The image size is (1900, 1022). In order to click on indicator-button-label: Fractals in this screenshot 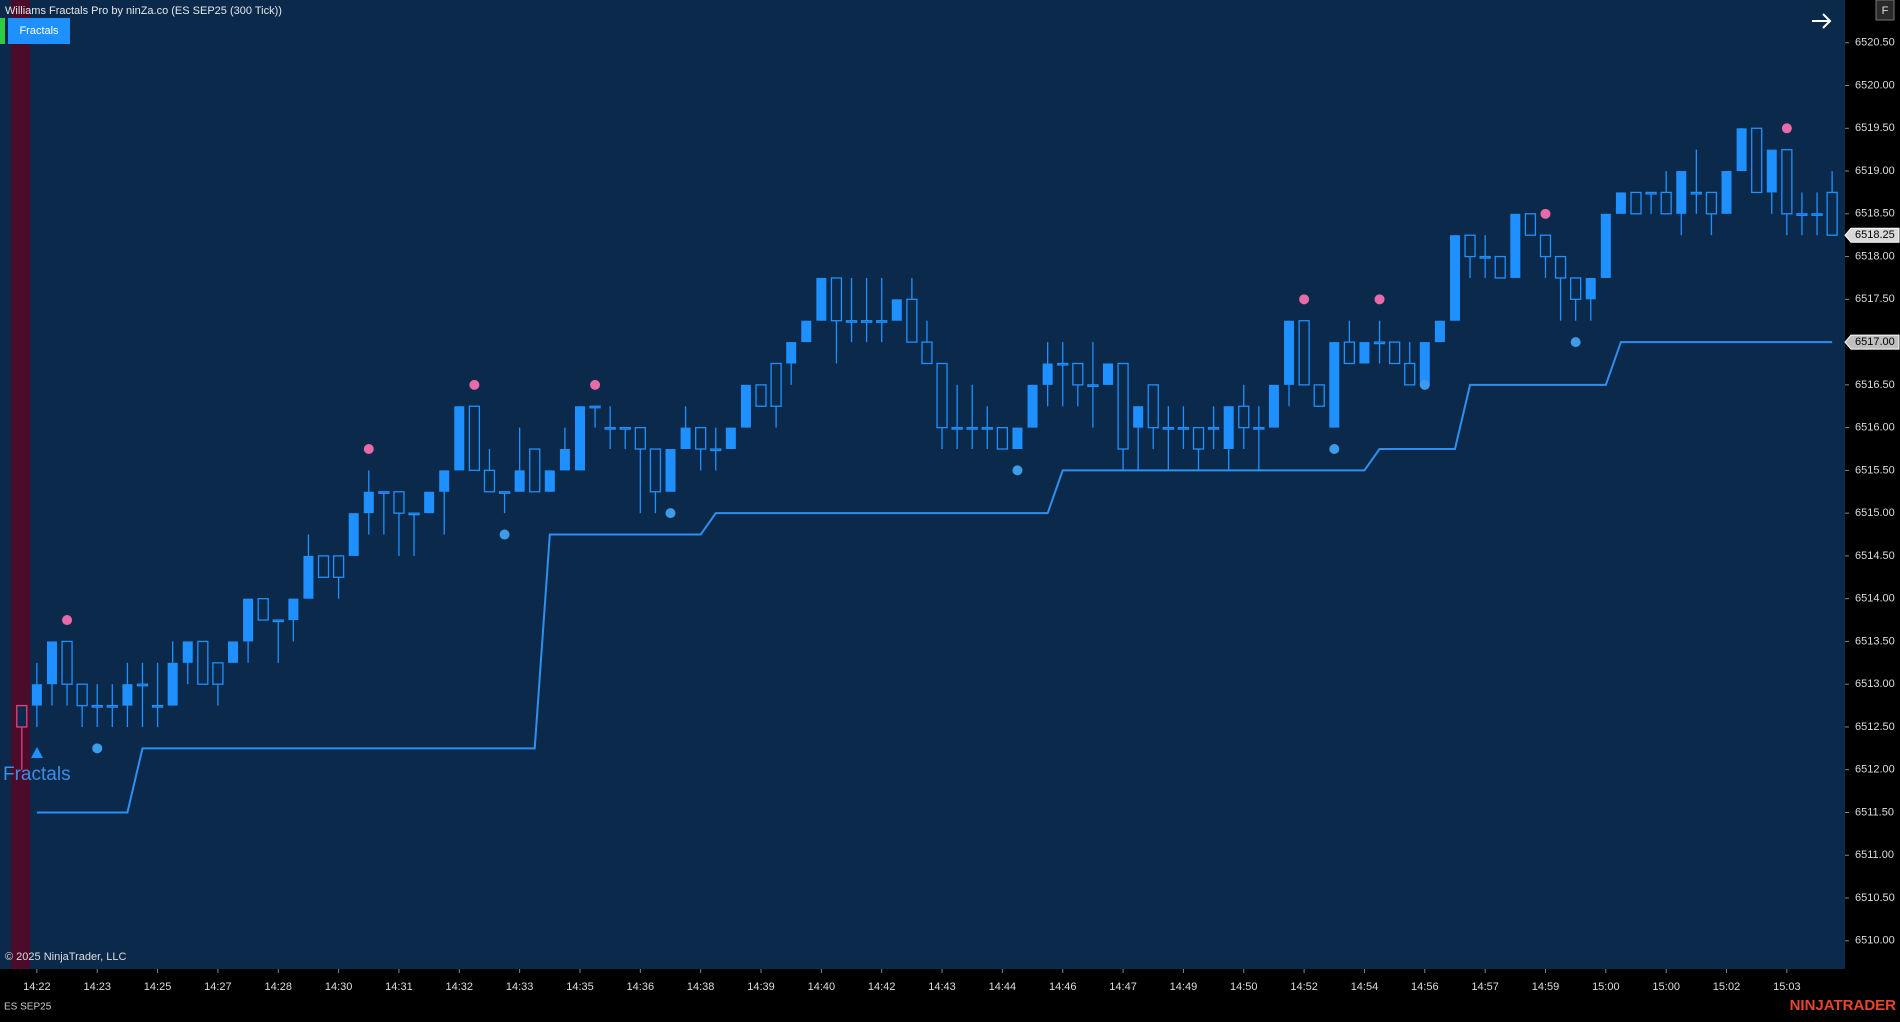, I will do `click(39, 31)`.